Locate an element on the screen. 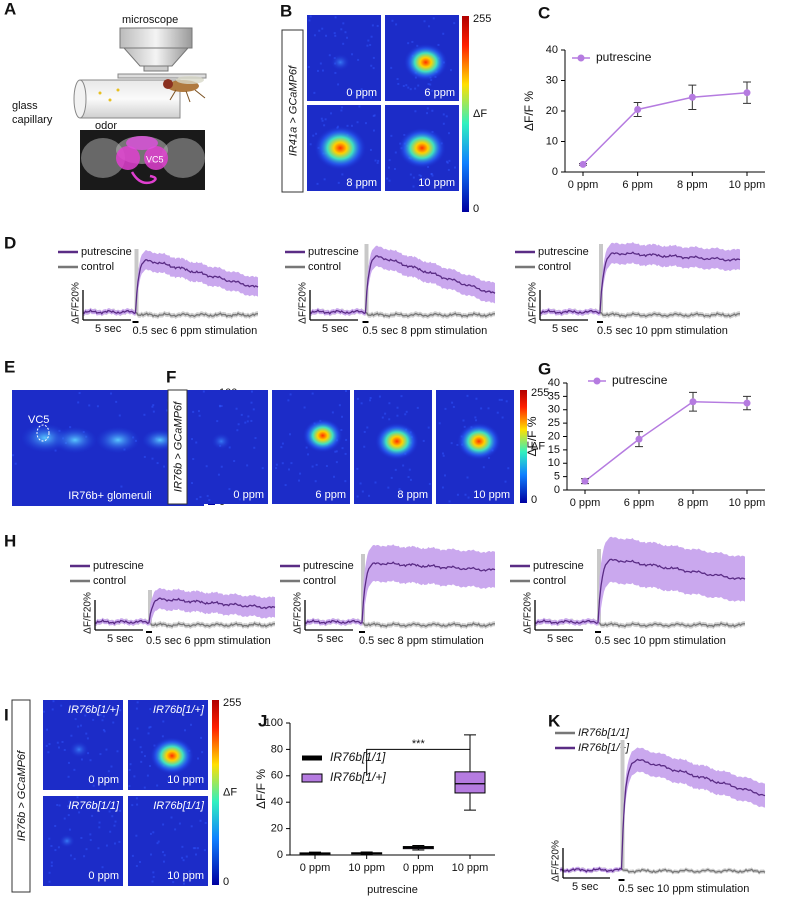 Image resolution: width=786 pixels, height=900 pixels. y-tick-label: 20 is located at coordinates (552, 111).